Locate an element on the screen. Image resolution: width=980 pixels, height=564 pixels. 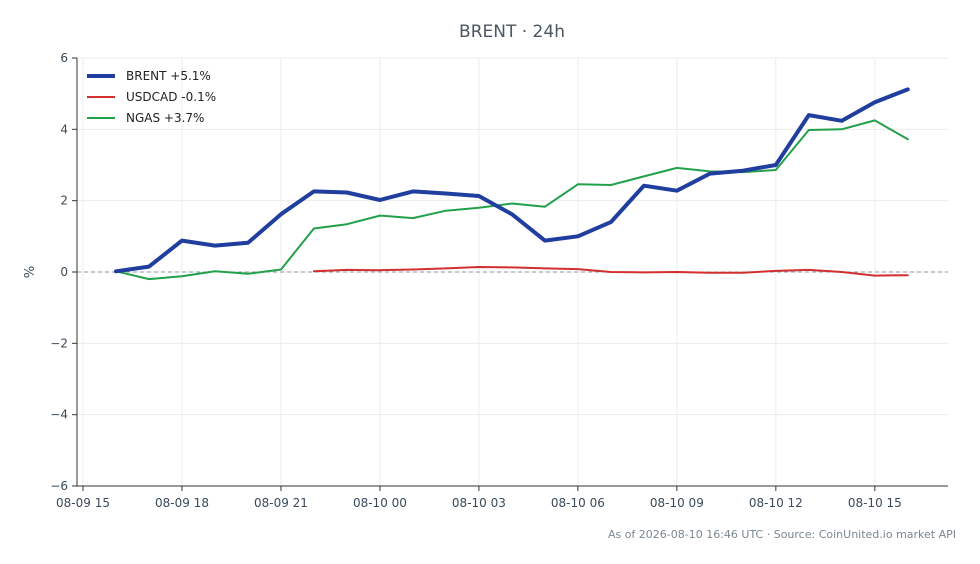
legend-label: USDCAD -0.1% is located at coordinates (171, 97).